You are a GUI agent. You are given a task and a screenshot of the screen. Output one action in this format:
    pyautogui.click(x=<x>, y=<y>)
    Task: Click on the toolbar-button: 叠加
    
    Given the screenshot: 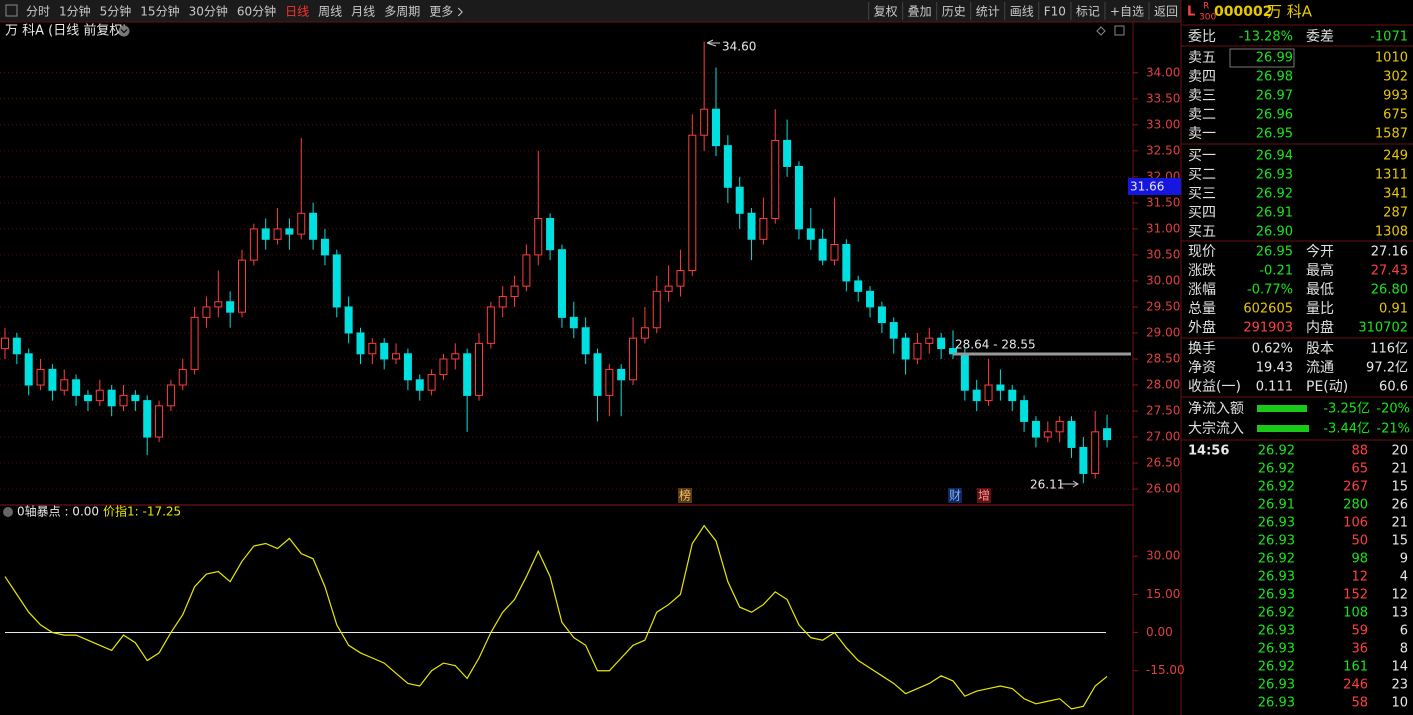 What is the action you would take?
    pyautogui.click(x=920, y=12)
    